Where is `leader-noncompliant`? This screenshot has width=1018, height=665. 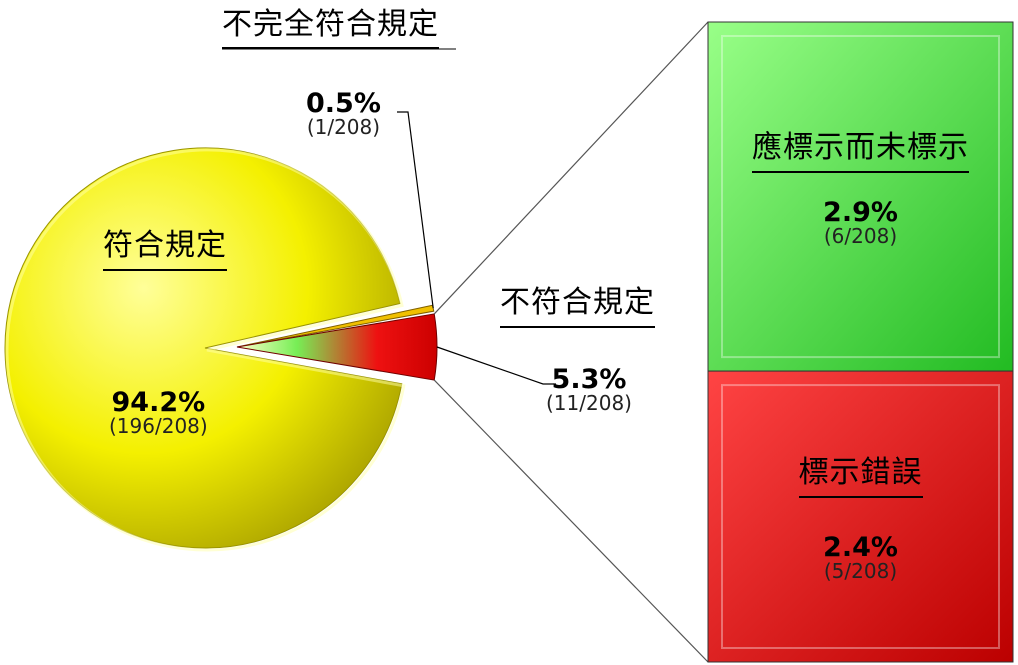 leader-noncompliant is located at coordinates (496, 365).